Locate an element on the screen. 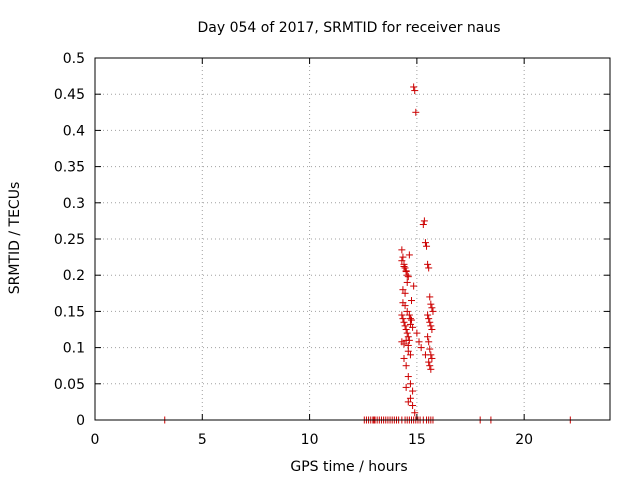  y-tick-label: 0 is located at coordinates (80, 421).